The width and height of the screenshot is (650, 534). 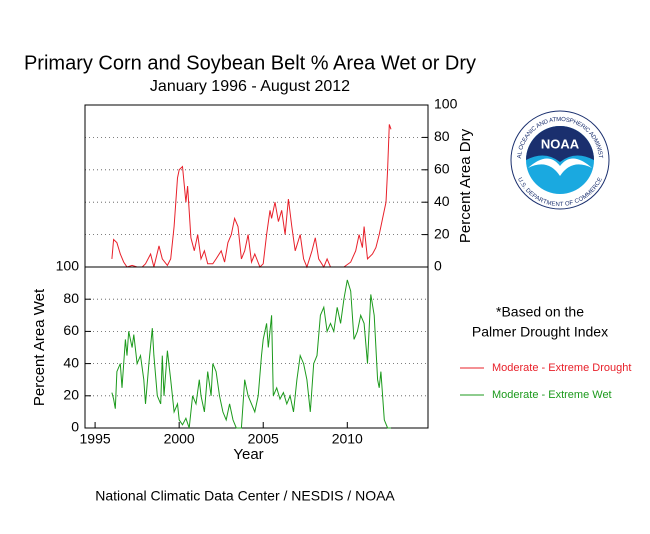 I want to click on legend-label: Moderate - Extreme Wet, so click(x=552, y=395).